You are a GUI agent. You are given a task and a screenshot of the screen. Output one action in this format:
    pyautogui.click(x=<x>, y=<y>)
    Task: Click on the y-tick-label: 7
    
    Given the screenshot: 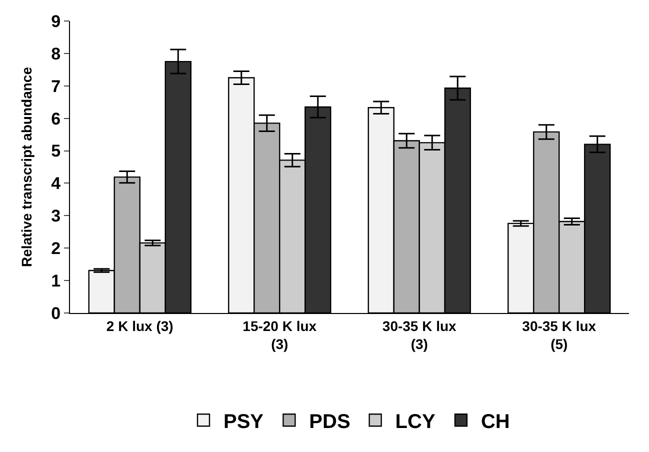 What is the action you would take?
    pyautogui.click(x=56, y=86)
    